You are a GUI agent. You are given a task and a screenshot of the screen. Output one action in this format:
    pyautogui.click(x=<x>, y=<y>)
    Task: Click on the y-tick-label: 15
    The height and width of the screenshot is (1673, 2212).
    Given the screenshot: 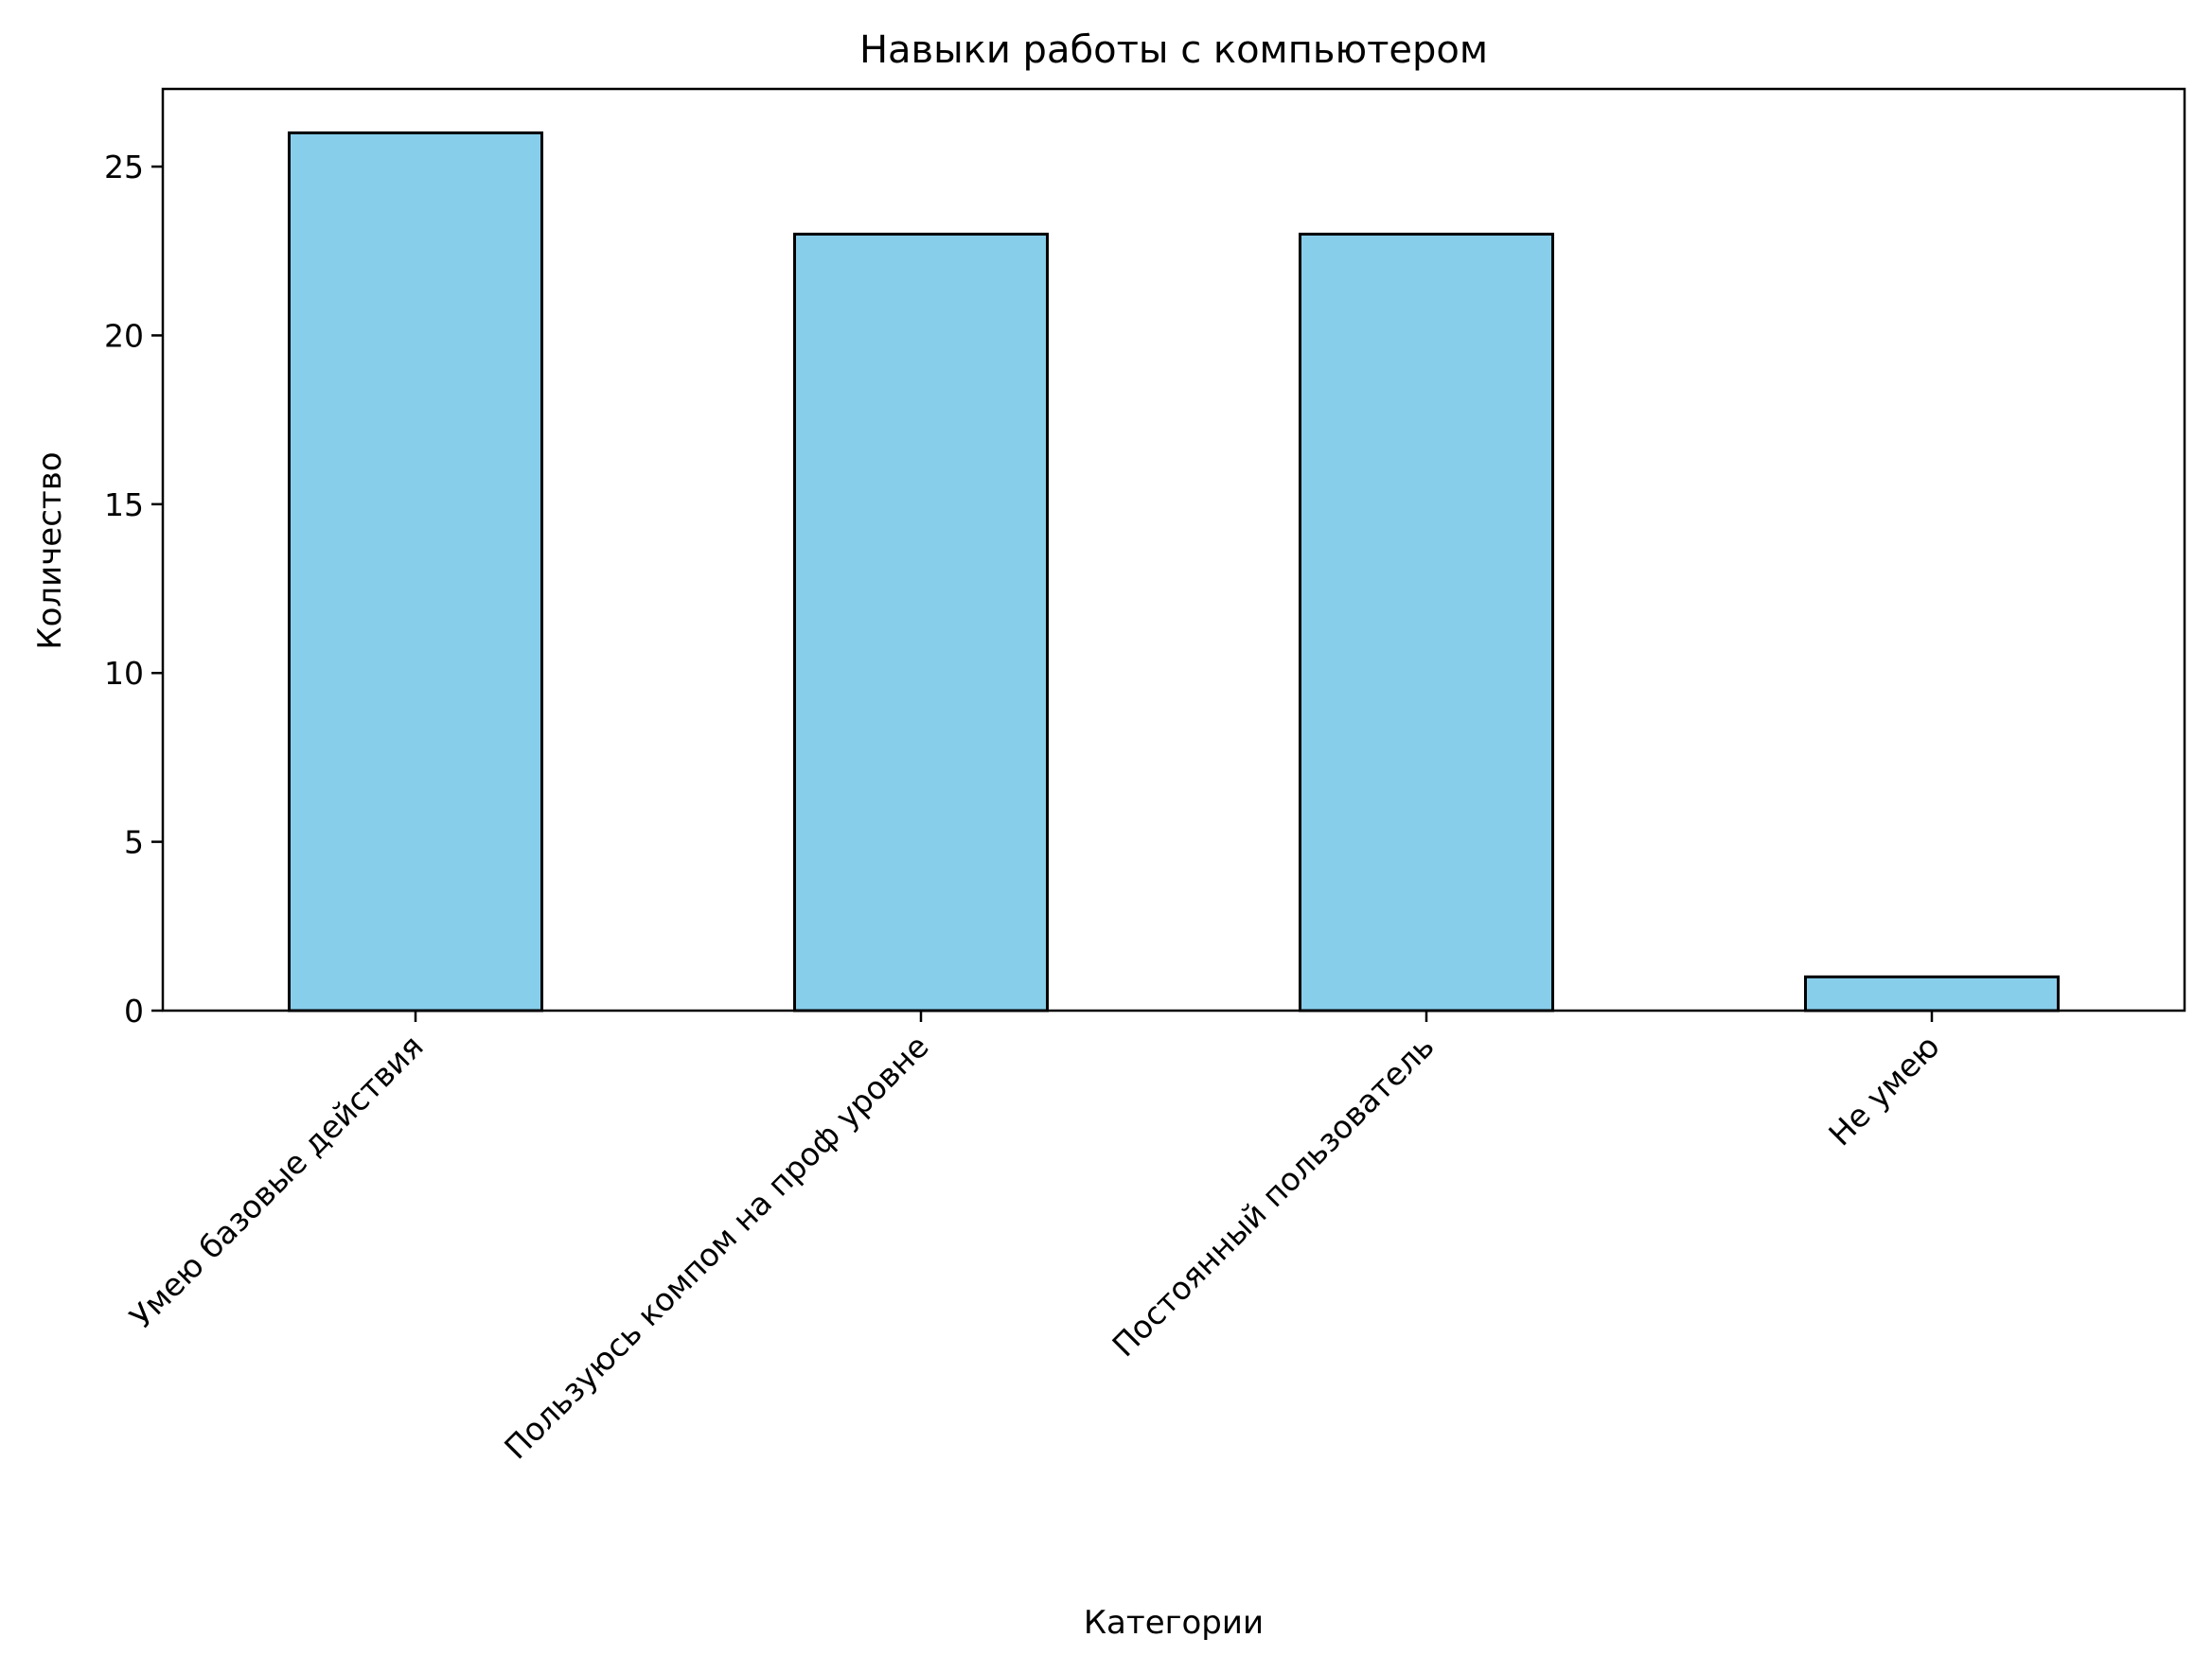 What is the action you would take?
    pyautogui.click(x=124, y=504)
    